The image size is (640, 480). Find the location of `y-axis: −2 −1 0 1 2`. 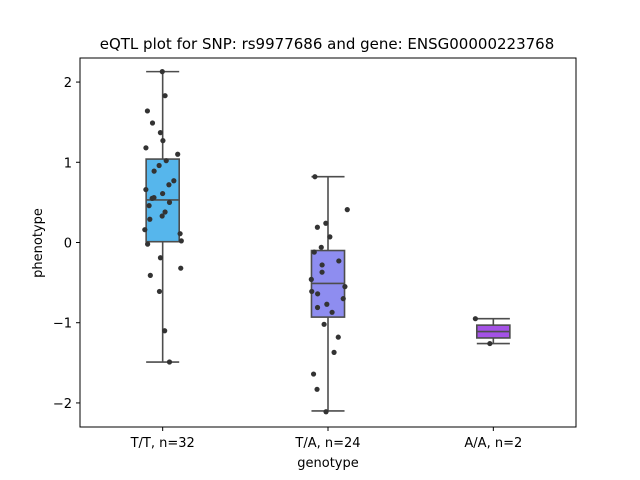

y-axis: −2 −1 0 1 2 is located at coordinates (66, 244).